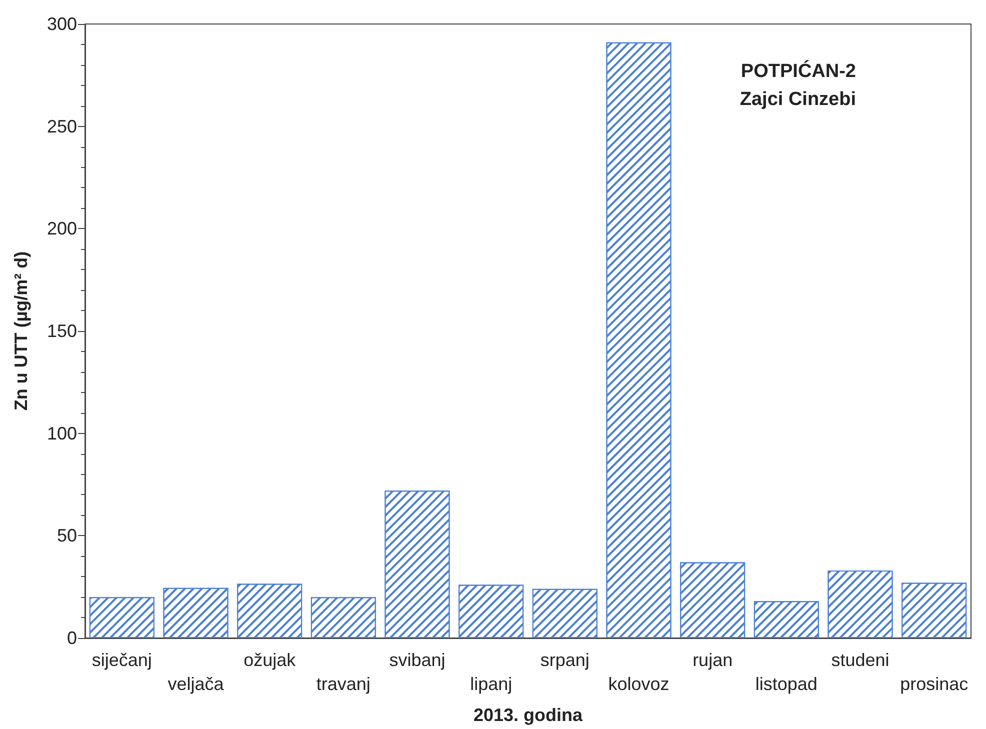  I want to click on x-tick-label: kolovoz, so click(639, 684).